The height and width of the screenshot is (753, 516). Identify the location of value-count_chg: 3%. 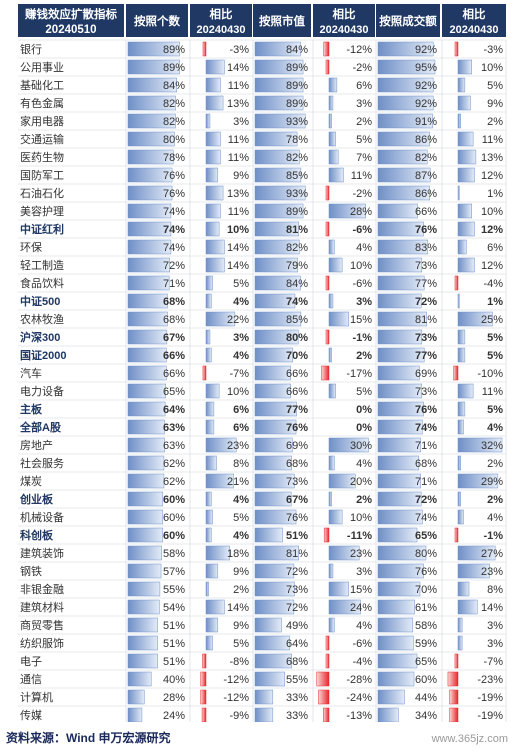
(241, 338).